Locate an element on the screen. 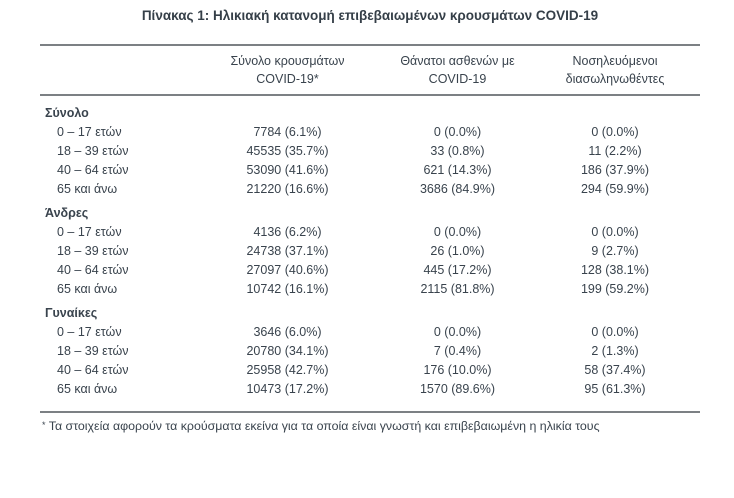 The image size is (734, 498). header-total-cases-line1: Σύνολο κρουσμάτων is located at coordinates (287, 61).